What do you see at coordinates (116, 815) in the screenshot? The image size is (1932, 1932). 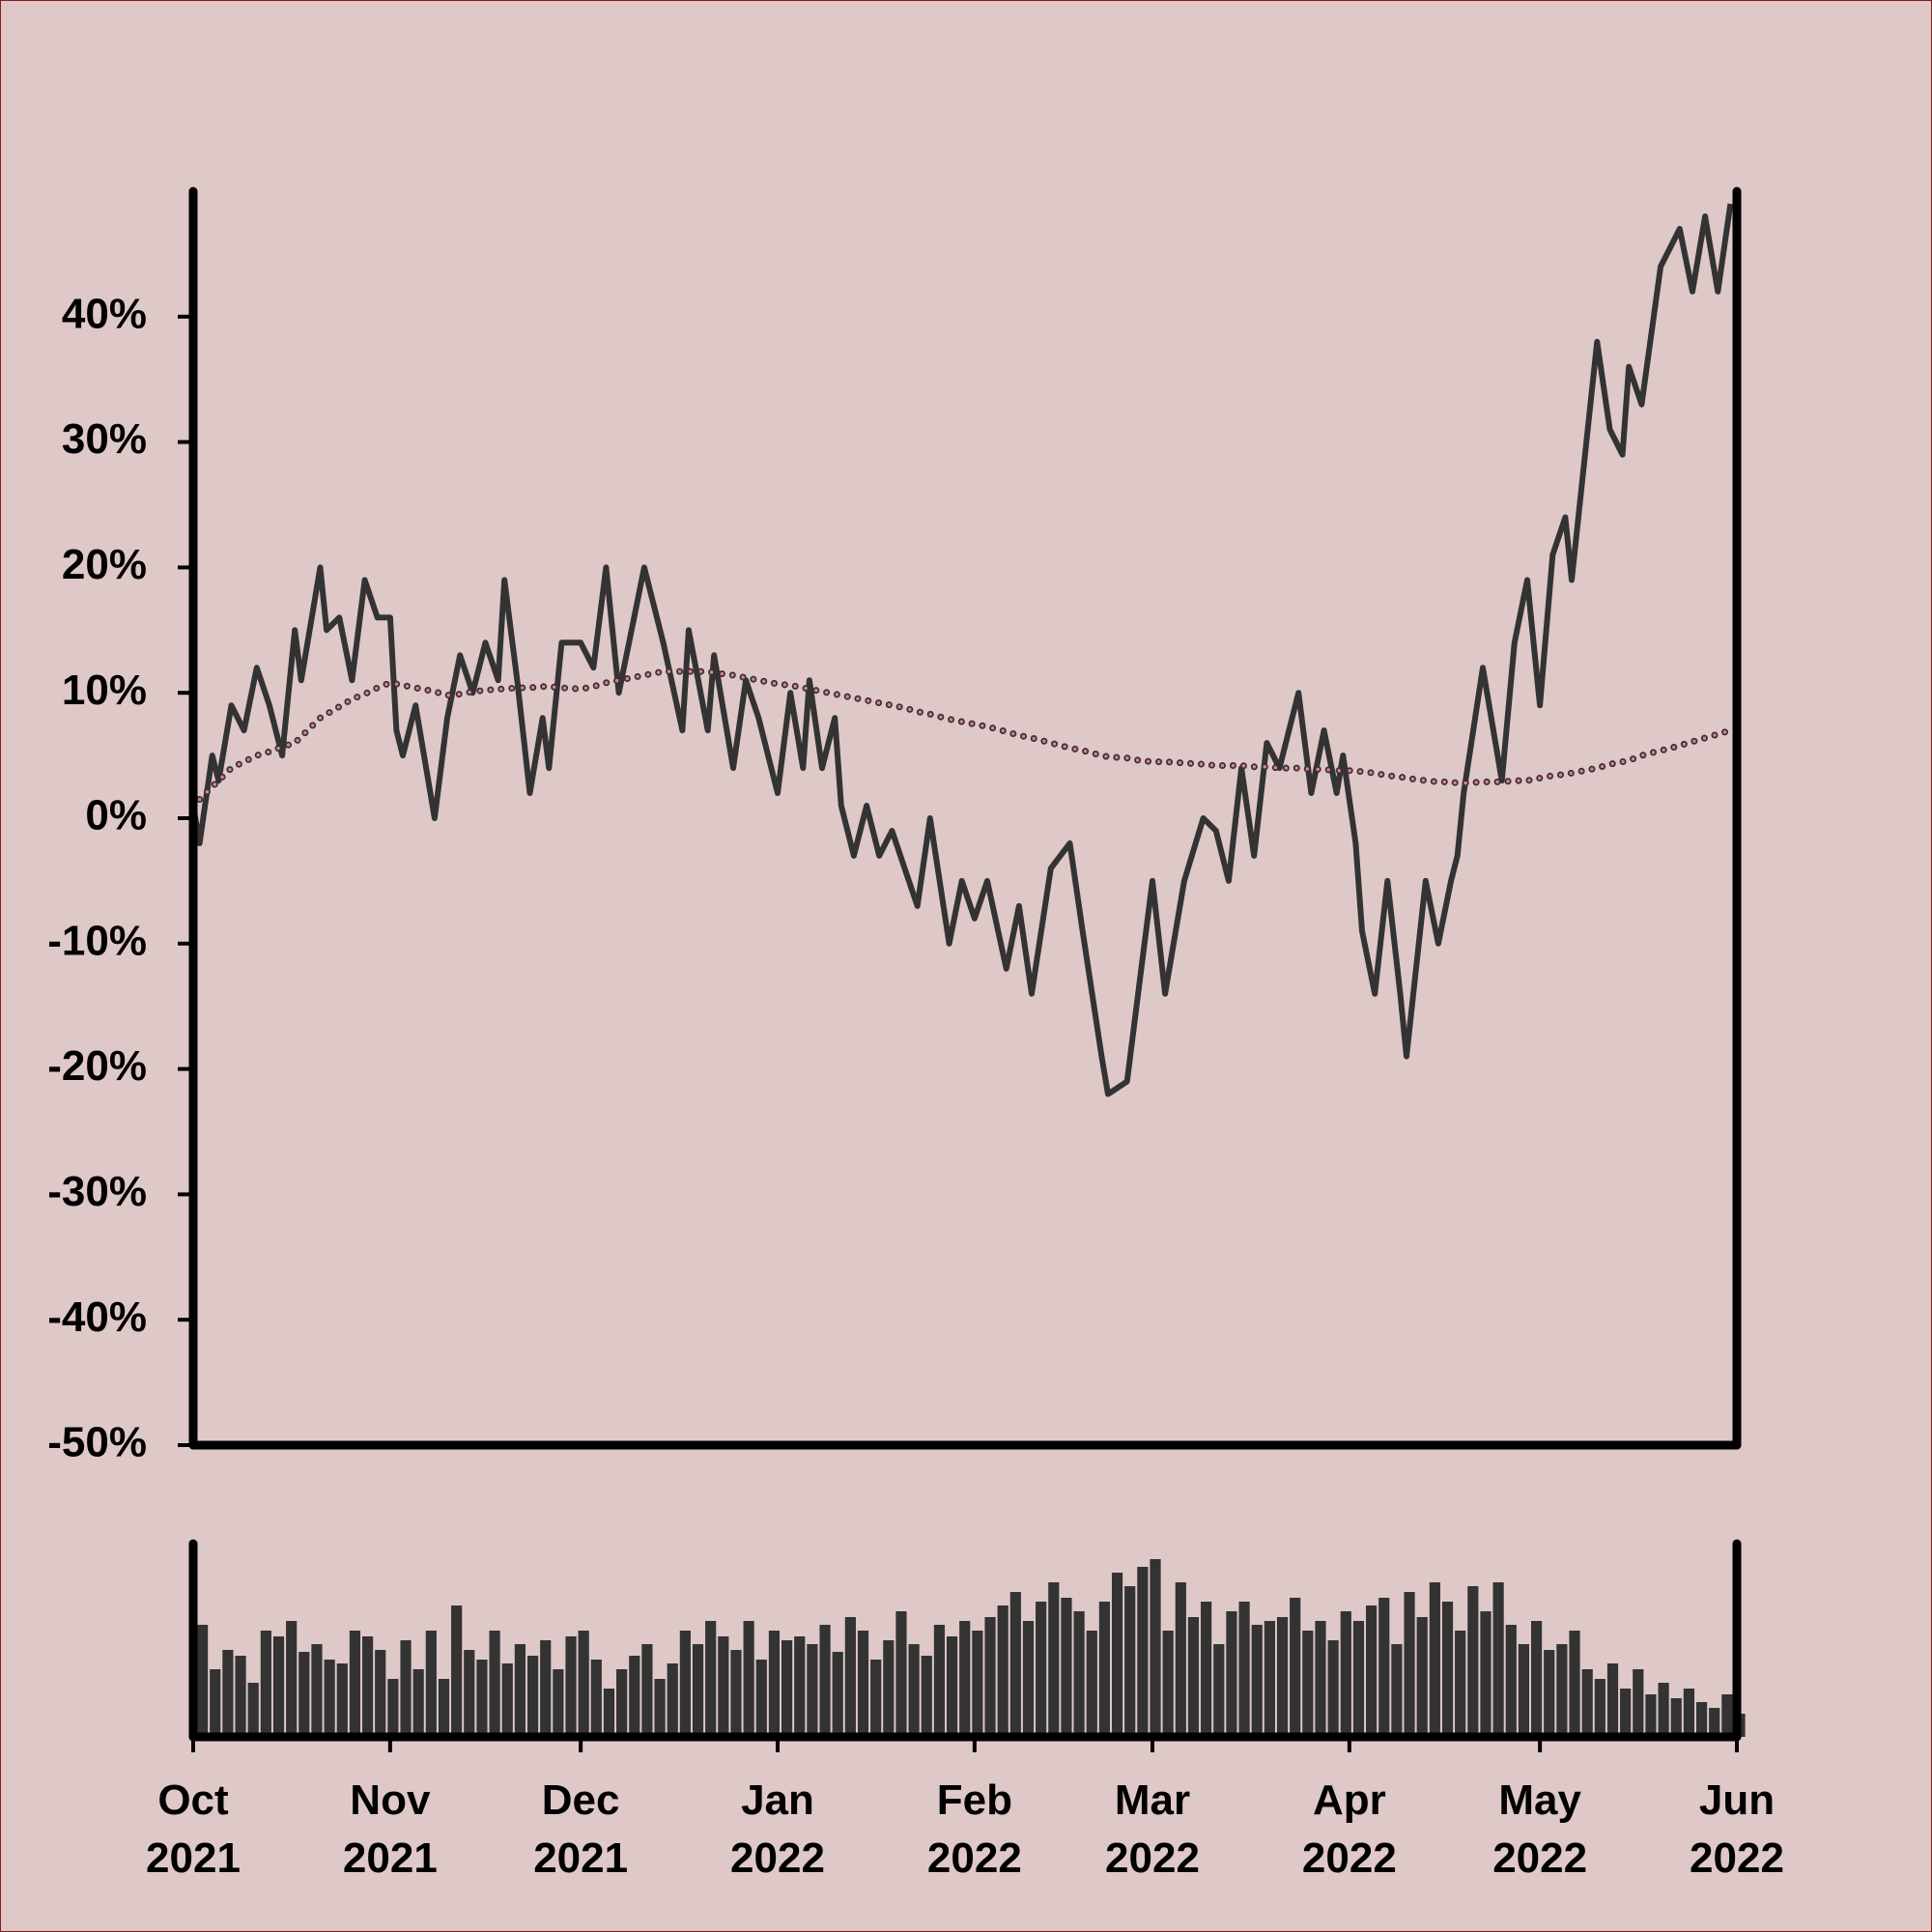 I see `y-tick-label: 0%` at bounding box center [116, 815].